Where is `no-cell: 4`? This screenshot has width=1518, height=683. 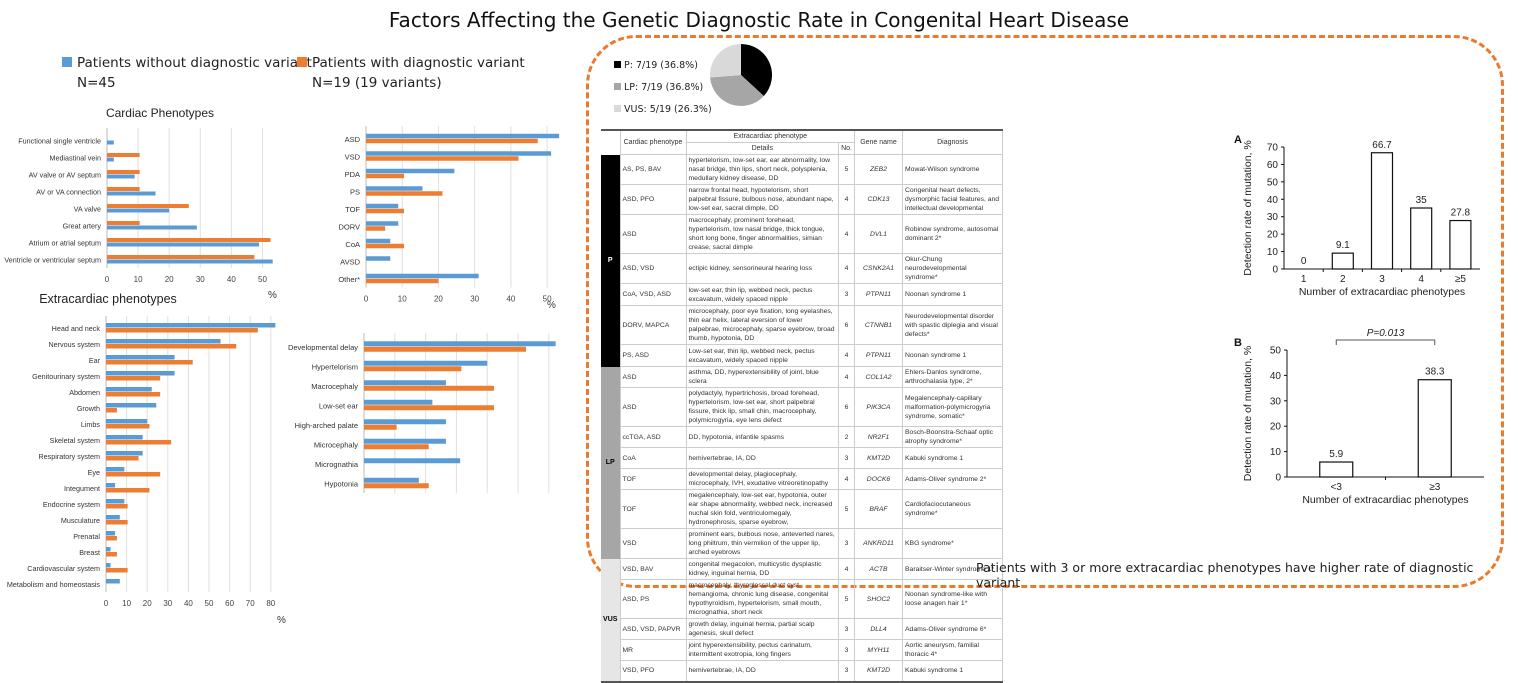 no-cell: 4 is located at coordinates (846, 268).